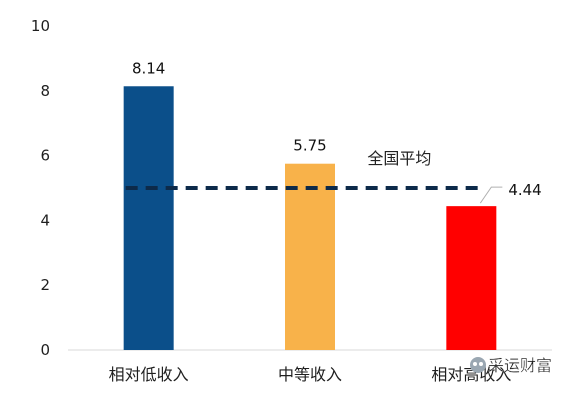 The width and height of the screenshot is (566, 400). I want to click on y-tick-label: 2, so click(45, 285).